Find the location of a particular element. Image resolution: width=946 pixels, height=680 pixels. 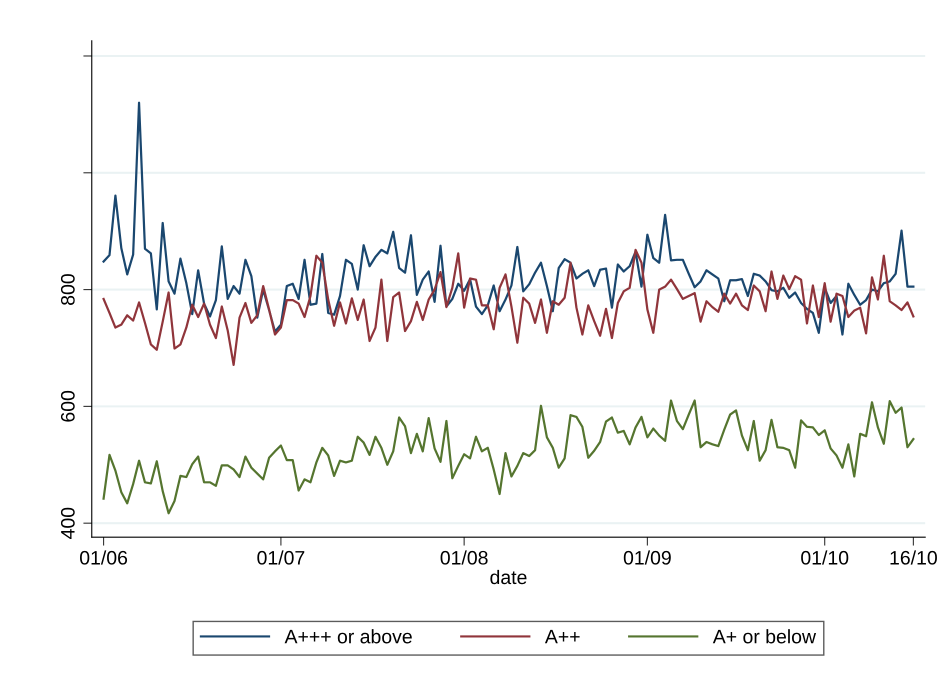

legend-label: A+++ or above is located at coordinates (348, 636).